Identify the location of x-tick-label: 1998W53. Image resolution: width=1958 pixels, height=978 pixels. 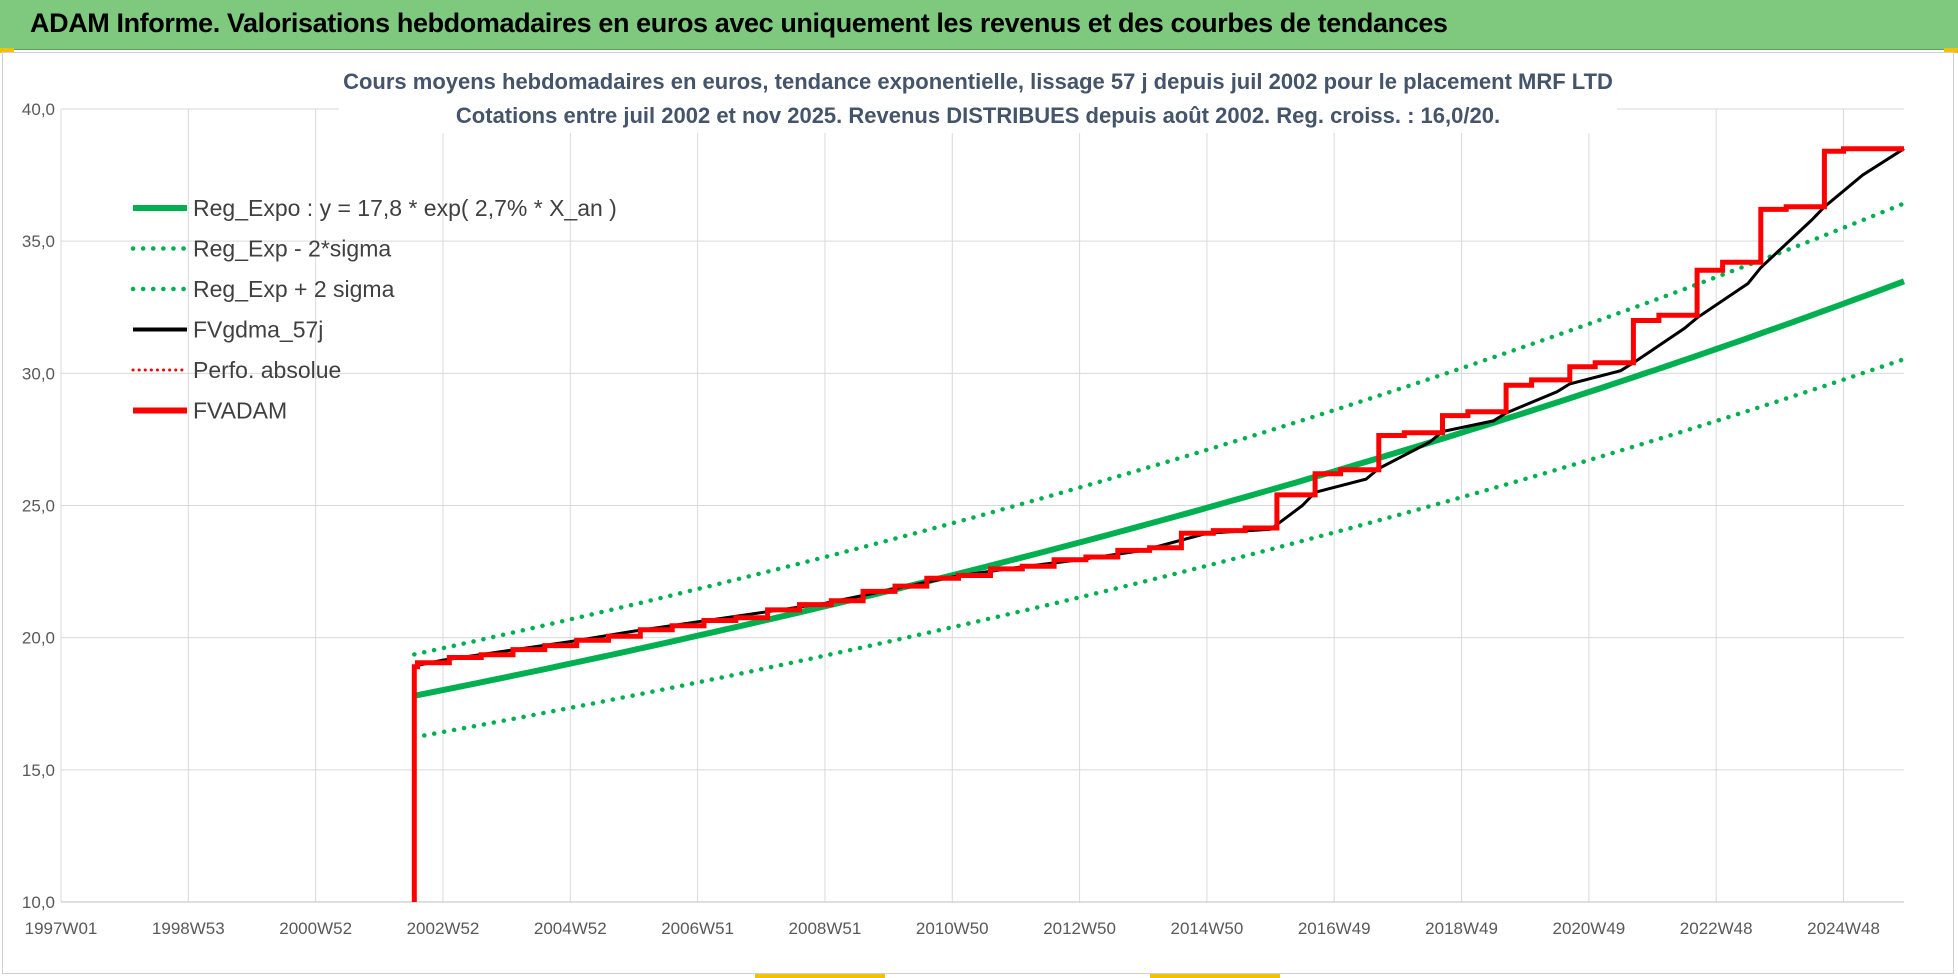
(188, 928).